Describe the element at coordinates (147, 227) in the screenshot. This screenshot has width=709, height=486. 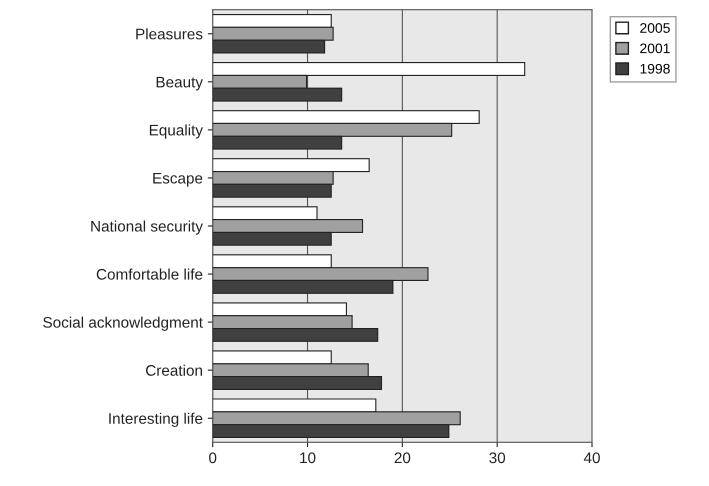
I see `y-tick-label: National security` at that location.